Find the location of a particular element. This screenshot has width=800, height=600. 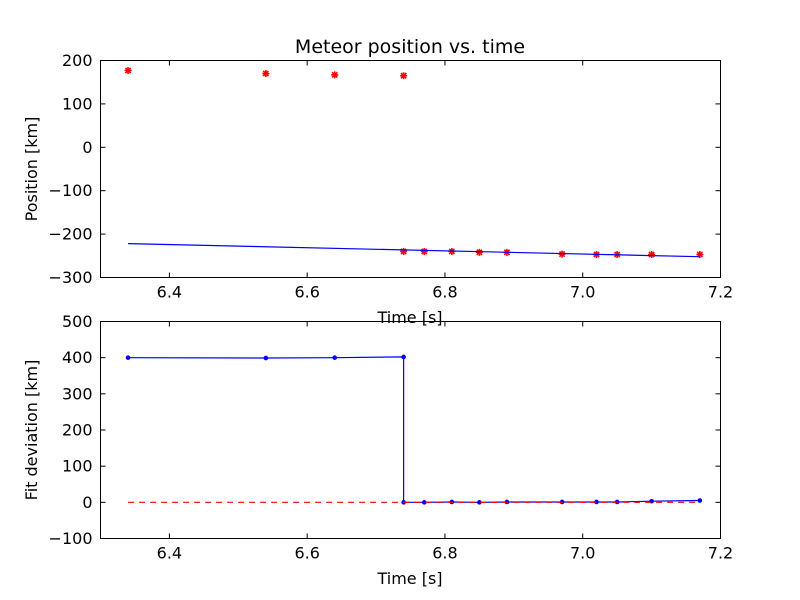

y-tick-label: 400 is located at coordinates (77, 357).